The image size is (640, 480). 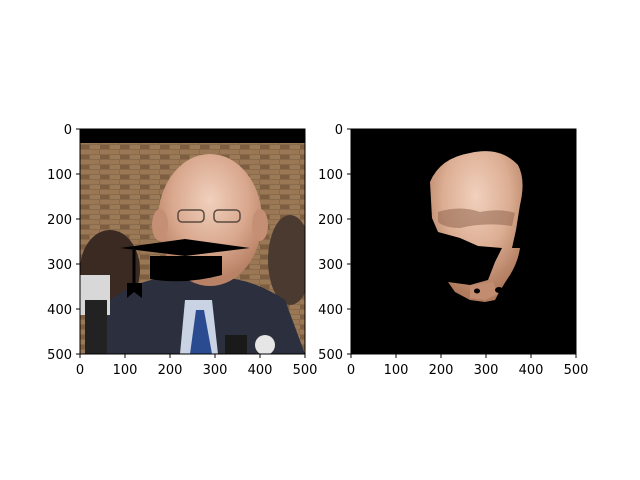 I want to click on left-x-tick-label: 100, so click(x=125, y=370).